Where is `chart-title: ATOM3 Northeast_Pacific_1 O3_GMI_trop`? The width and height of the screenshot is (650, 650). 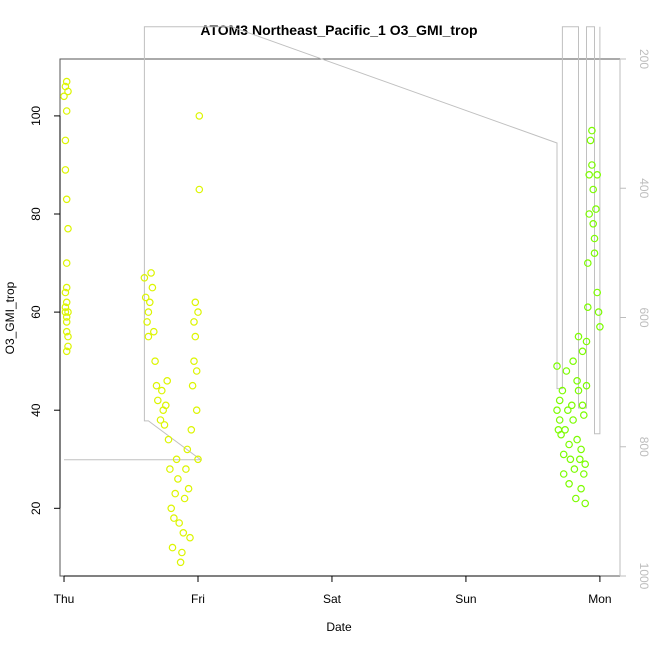
chart-title: ATOM3 Northeast_Pacific_1 O3_GMI_trop is located at coordinates (338, 30).